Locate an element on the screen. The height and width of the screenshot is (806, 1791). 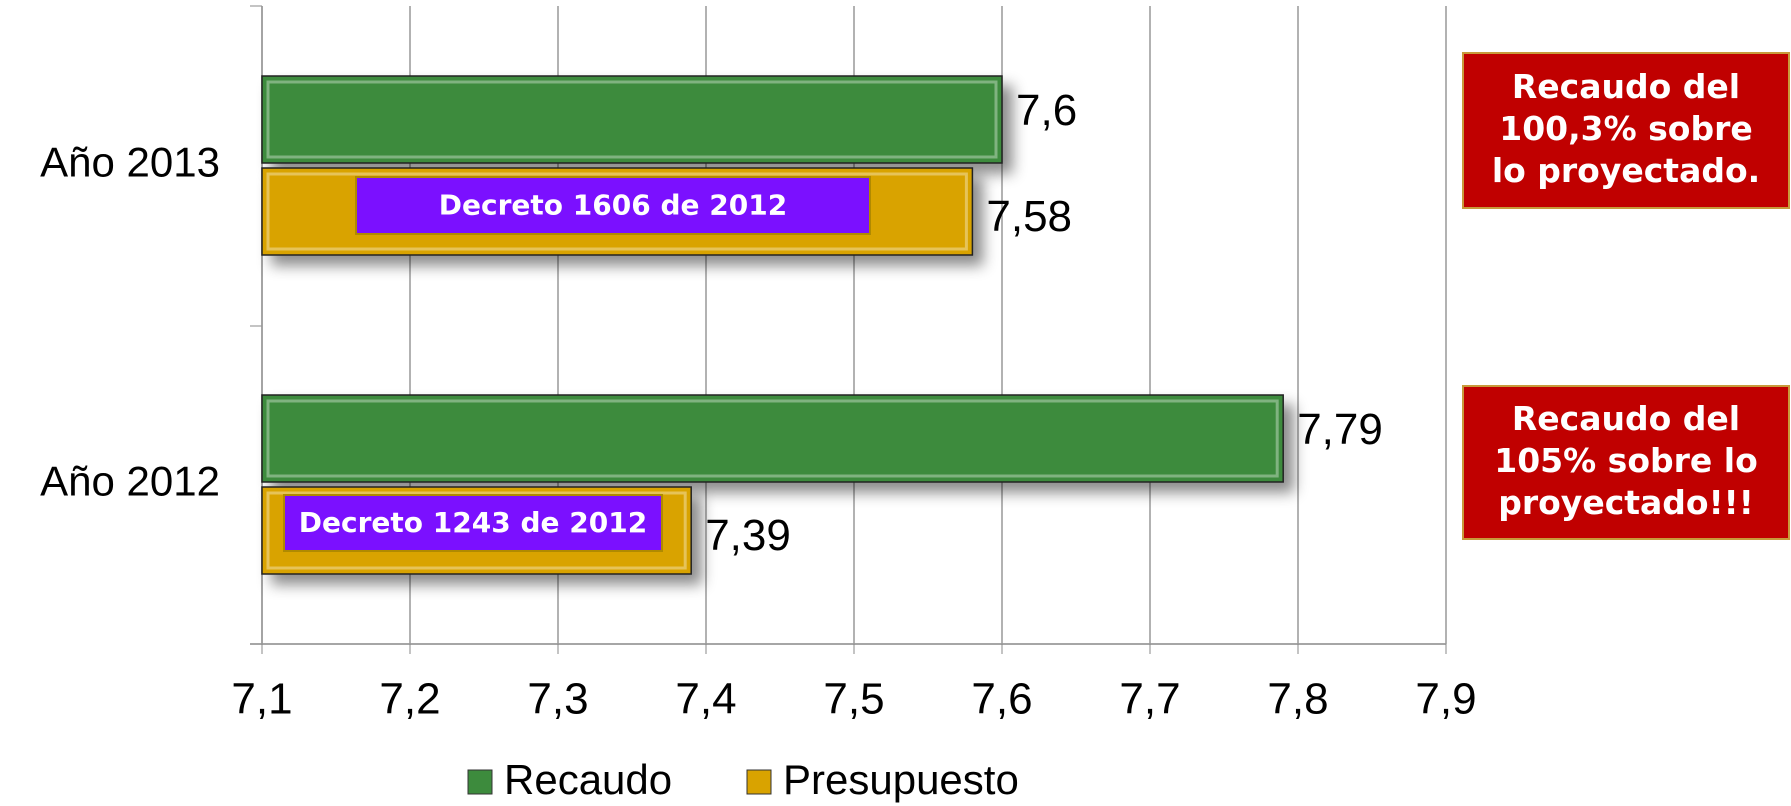
x-tick-label: 7,6 is located at coordinates (1001, 699).